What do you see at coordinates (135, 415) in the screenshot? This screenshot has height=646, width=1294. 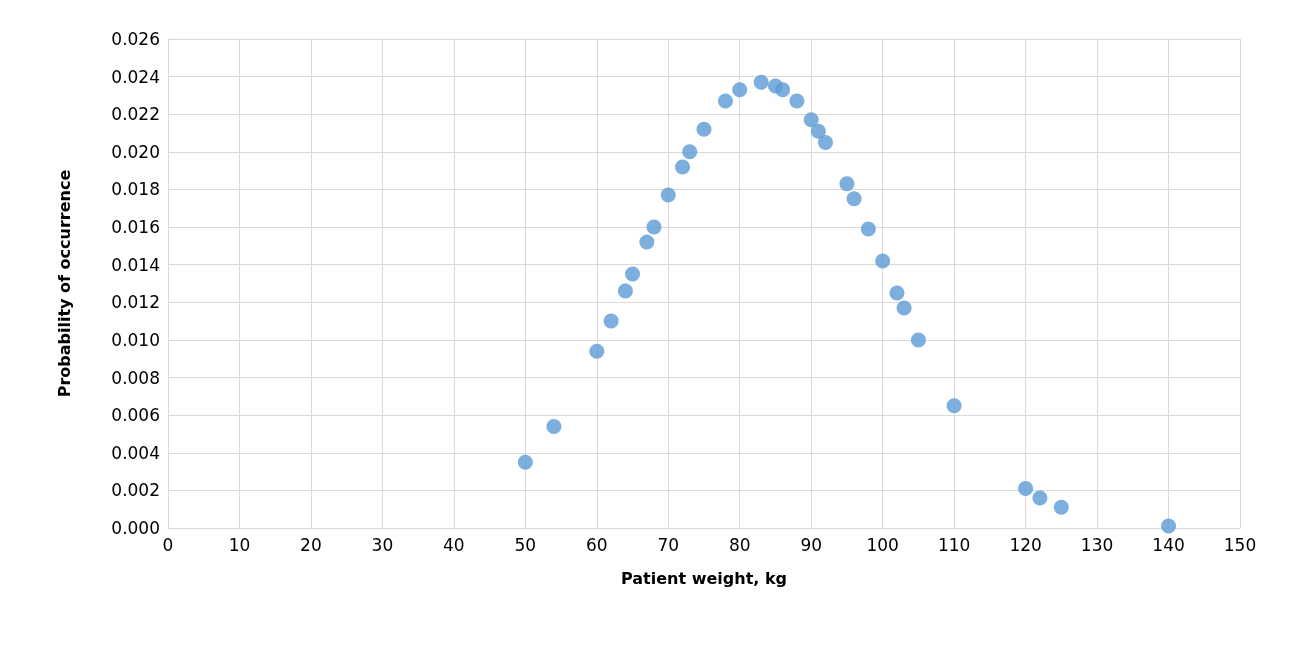 I see `y-tick-label: 0.006` at bounding box center [135, 415].